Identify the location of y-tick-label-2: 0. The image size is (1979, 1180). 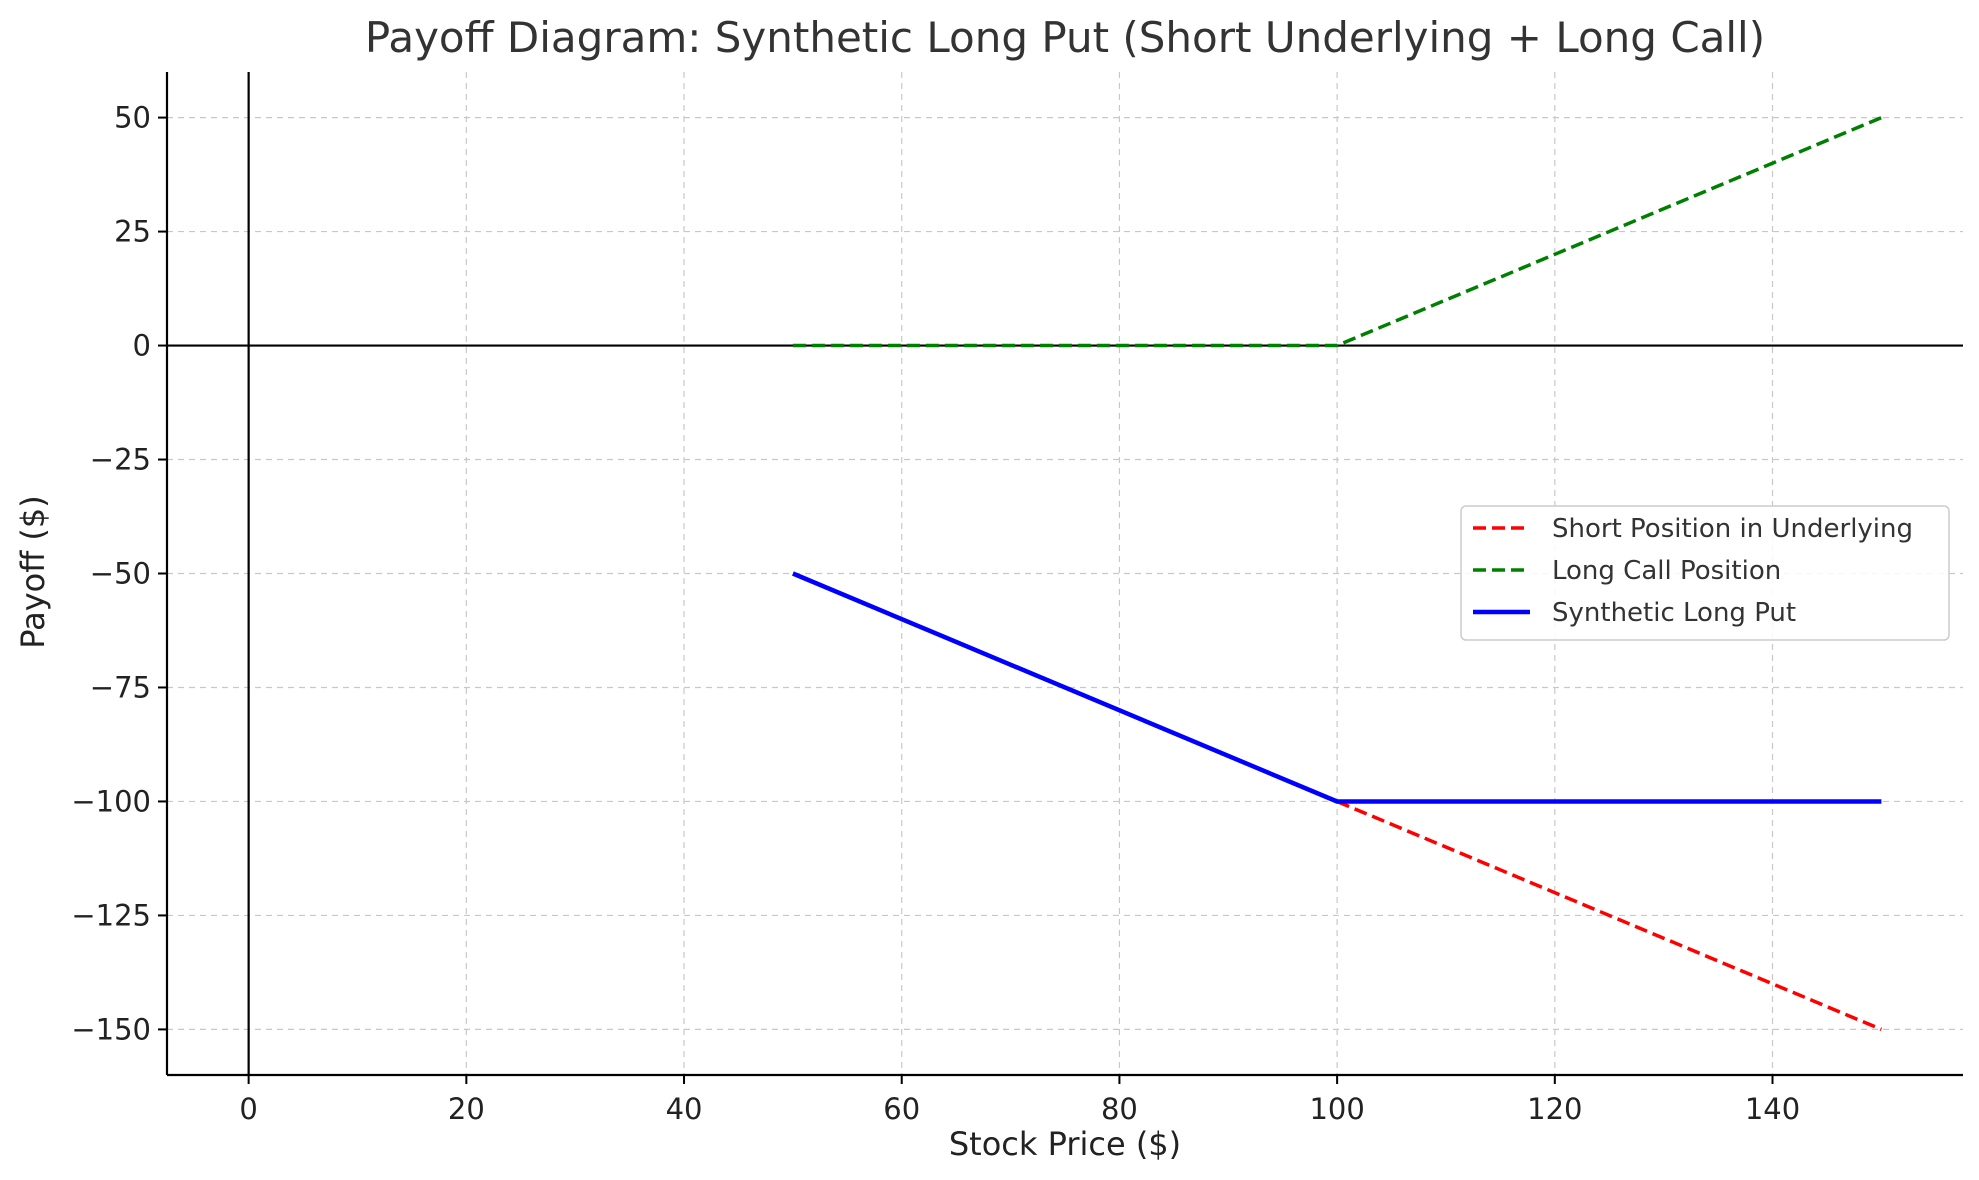
(142, 346).